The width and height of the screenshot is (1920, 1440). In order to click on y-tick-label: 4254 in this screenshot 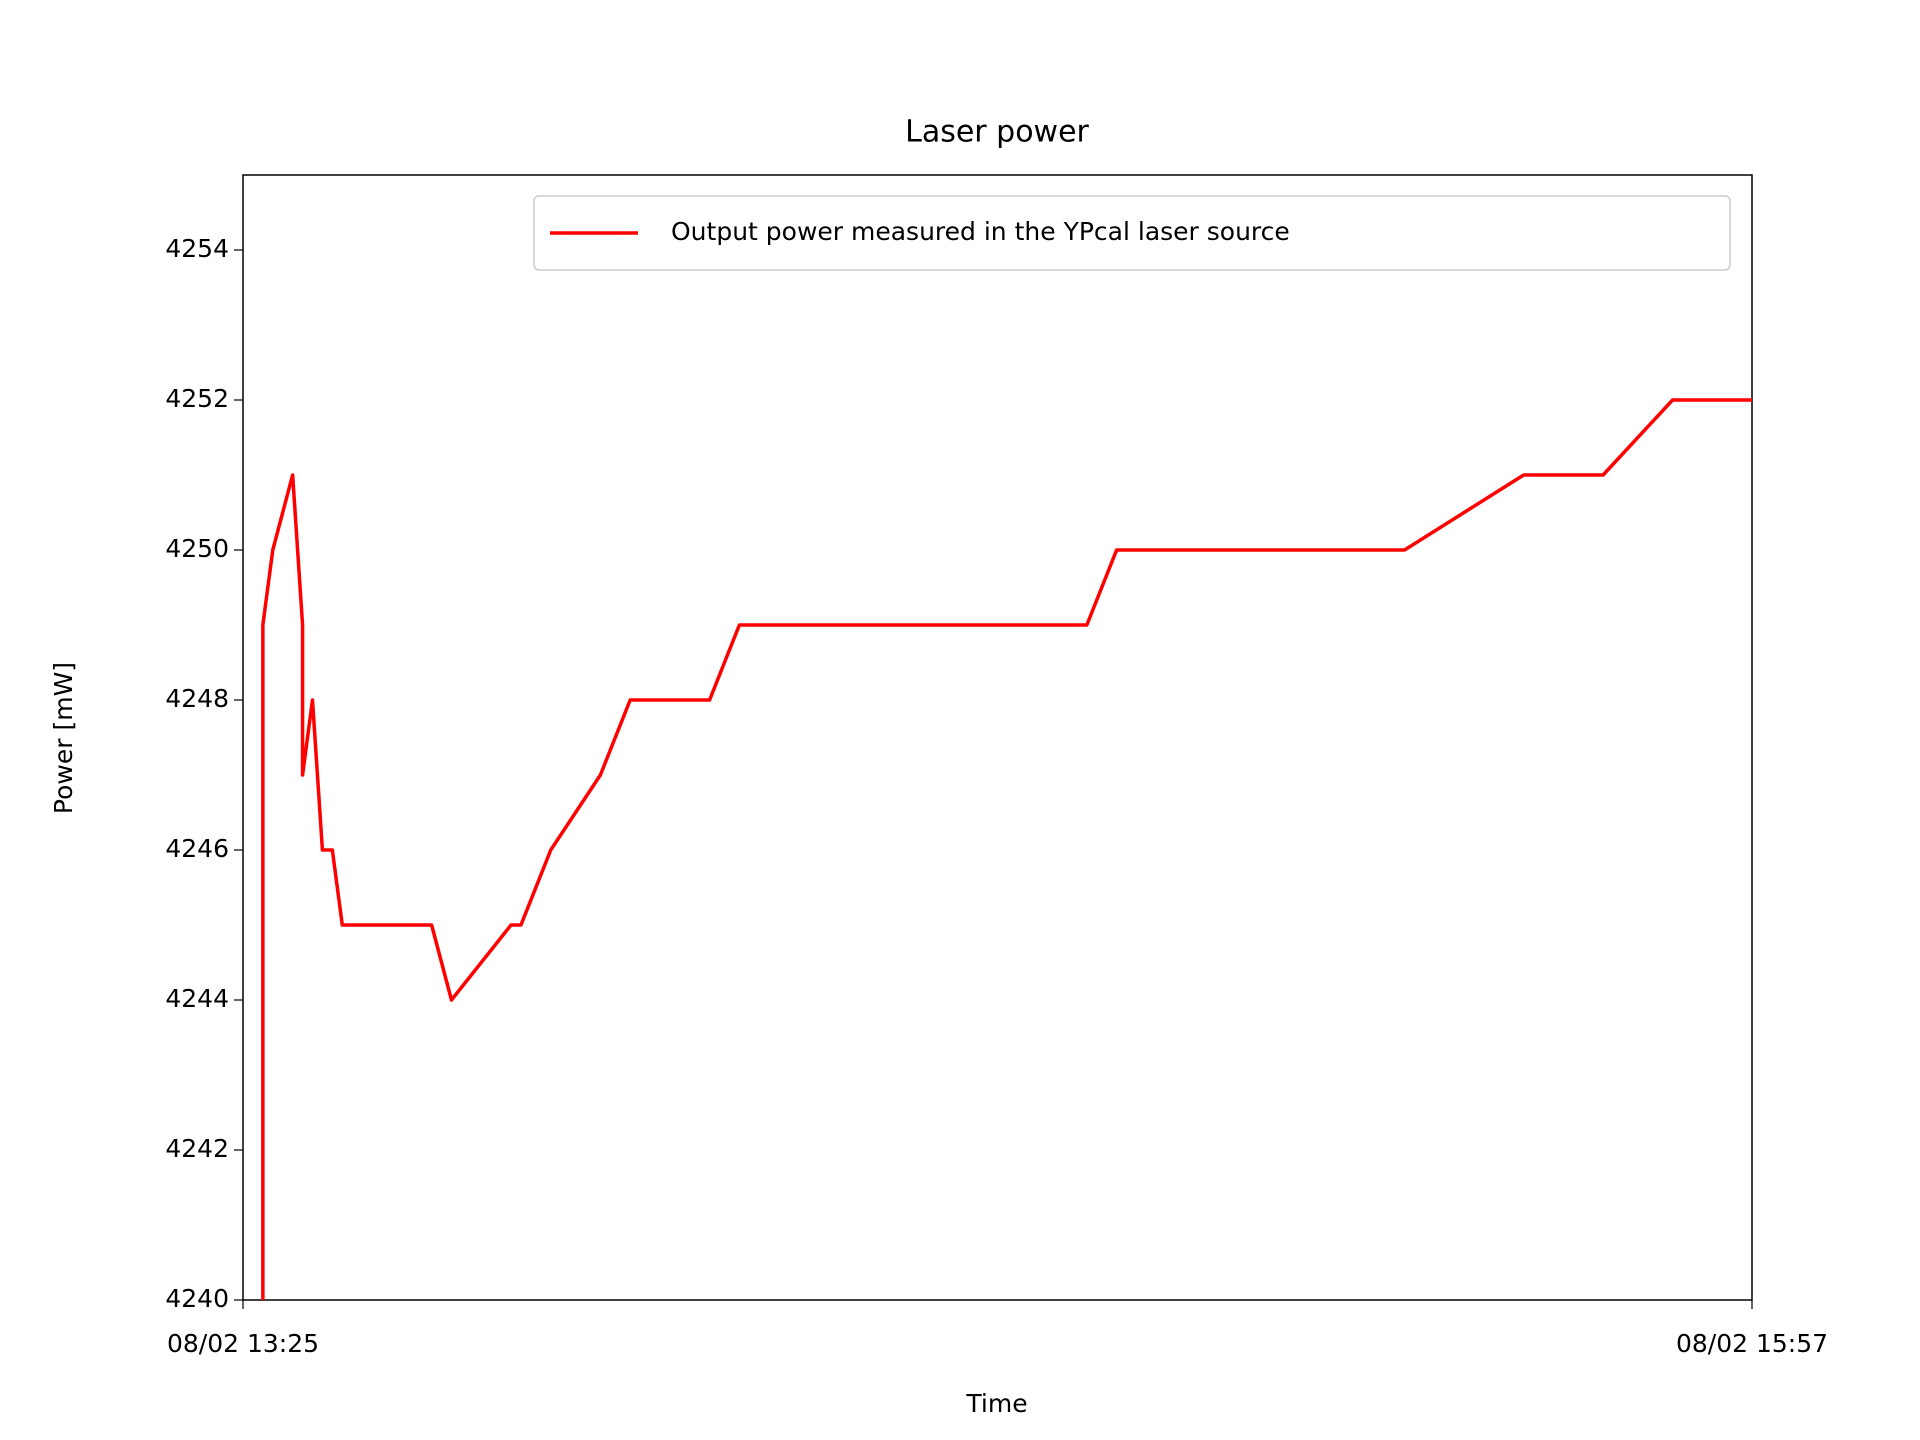, I will do `click(197, 248)`.